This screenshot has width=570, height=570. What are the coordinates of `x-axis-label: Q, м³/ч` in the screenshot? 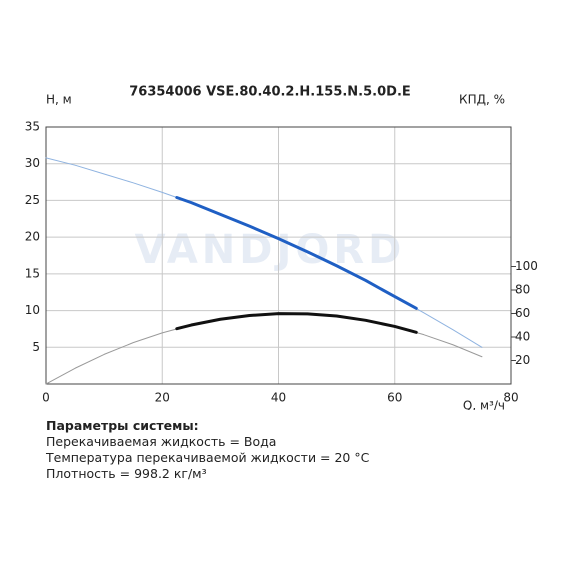 It's located at (484, 405).